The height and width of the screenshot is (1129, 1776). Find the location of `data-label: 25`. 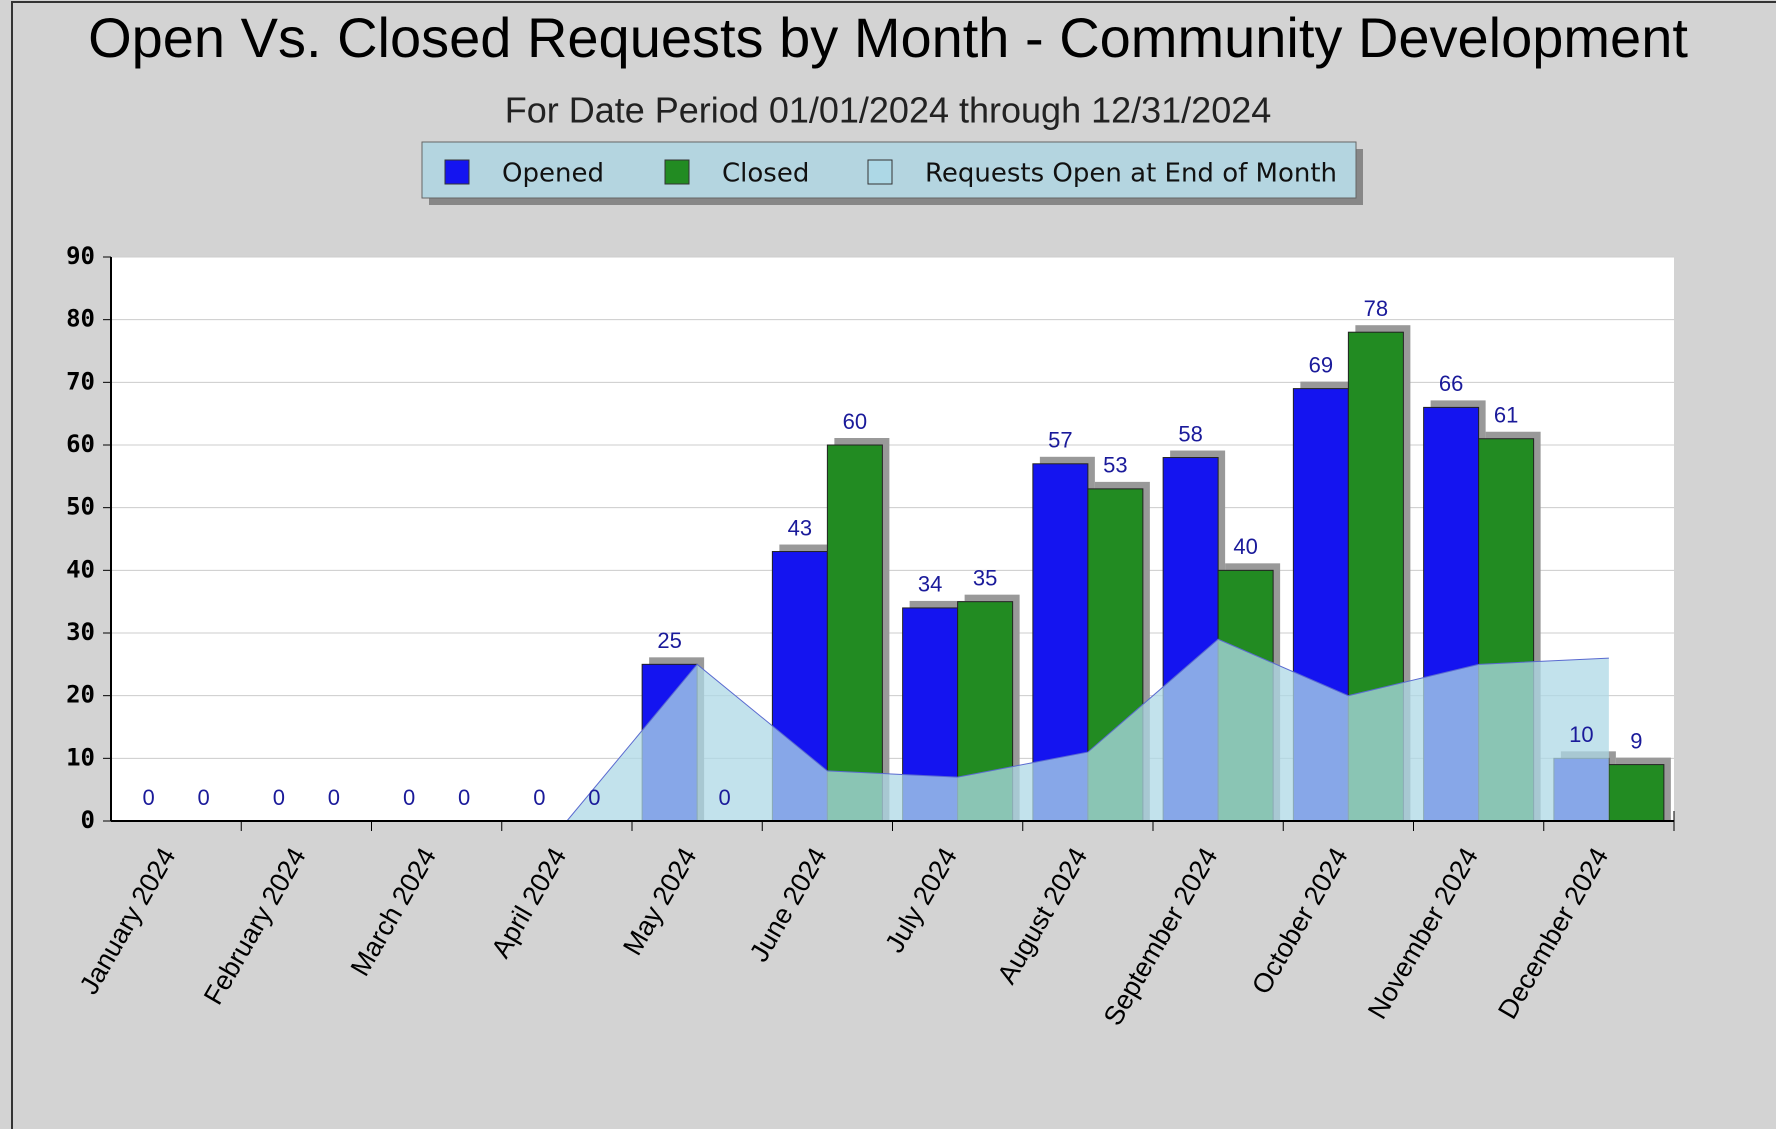

data-label: 25 is located at coordinates (669, 640).